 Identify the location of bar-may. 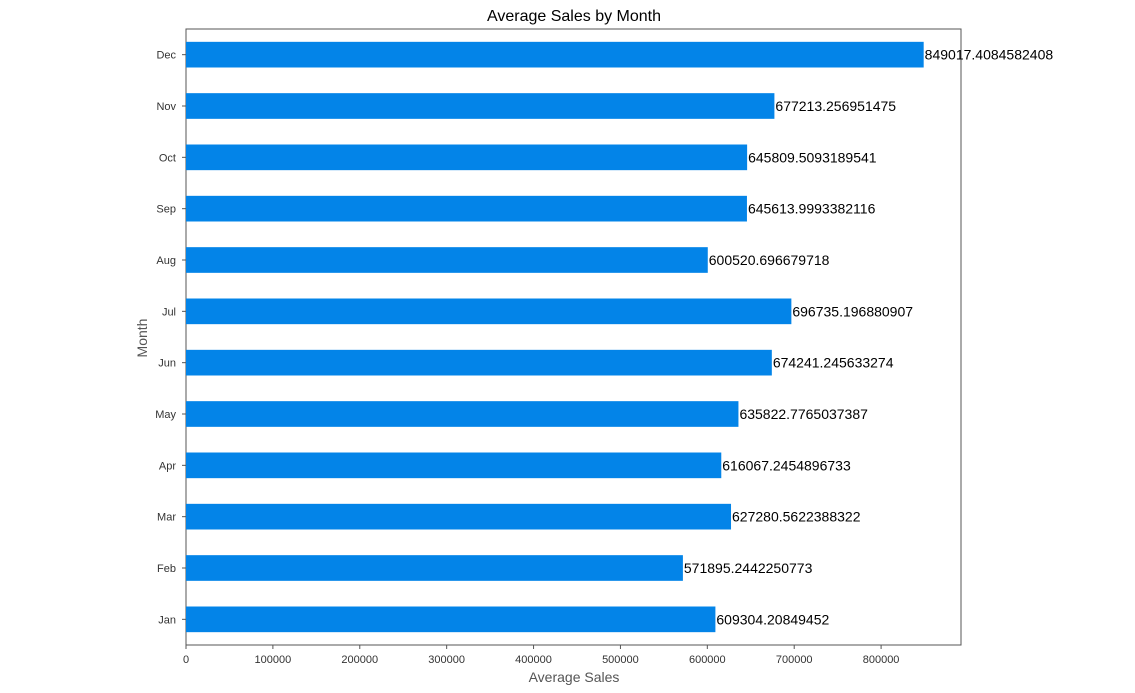
(462, 414).